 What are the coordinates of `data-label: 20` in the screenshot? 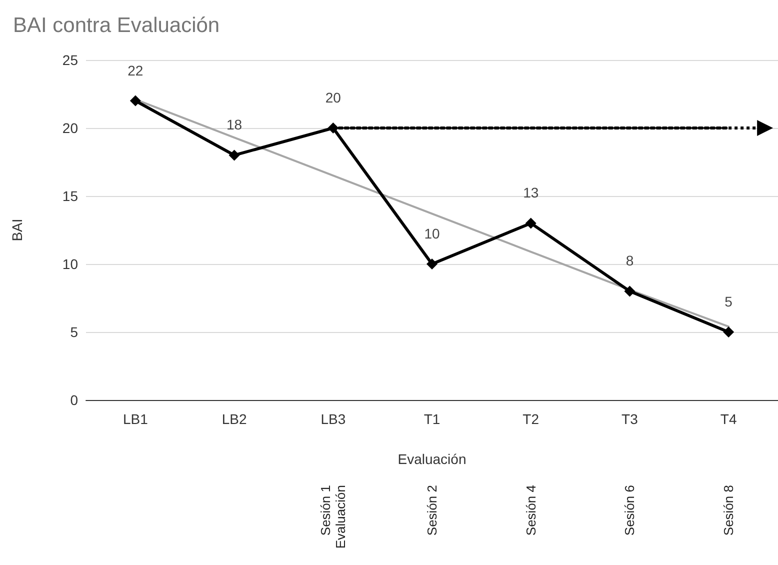 It's located at (333, 98).